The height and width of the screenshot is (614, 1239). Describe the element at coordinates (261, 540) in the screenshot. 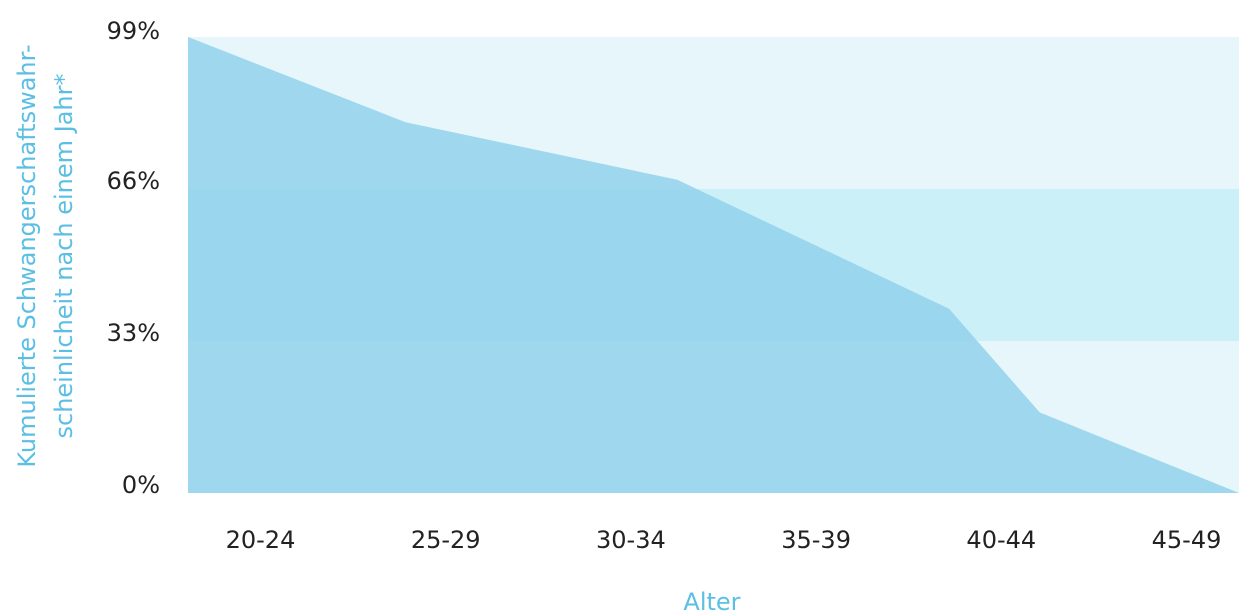

I see `x-tick-label: 20-24` at that location.